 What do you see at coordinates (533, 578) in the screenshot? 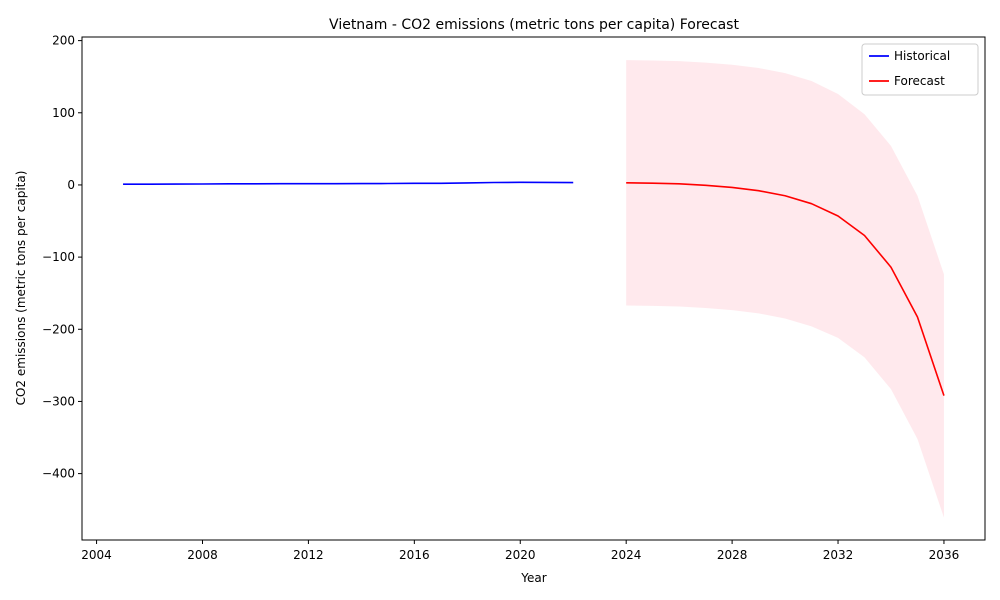
I see `x-axis-label: Year` at bounding box center [533, 578].